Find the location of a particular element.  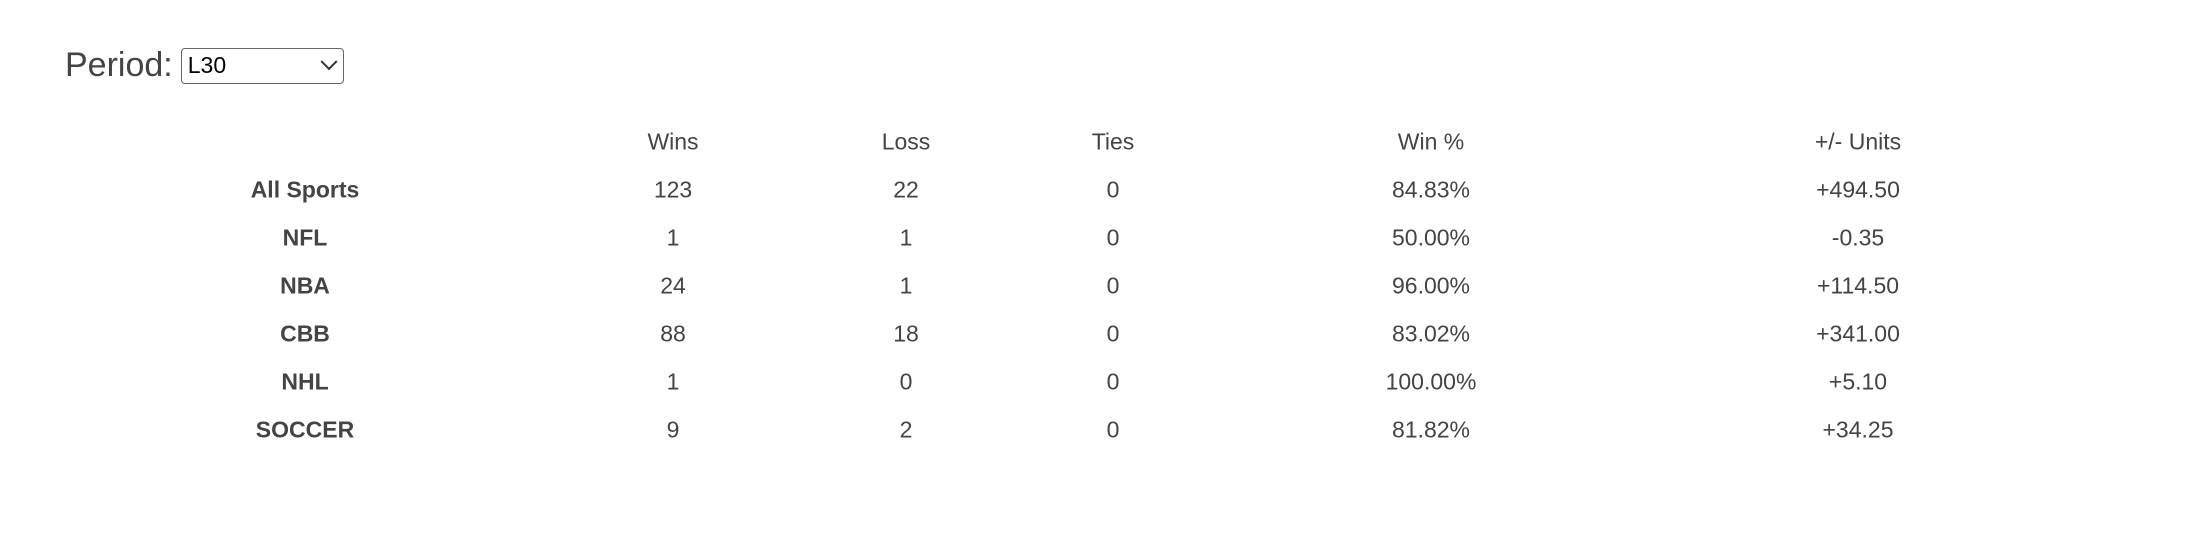

cell-win-pct: 100.00% is located at coordinates (1431, 381).